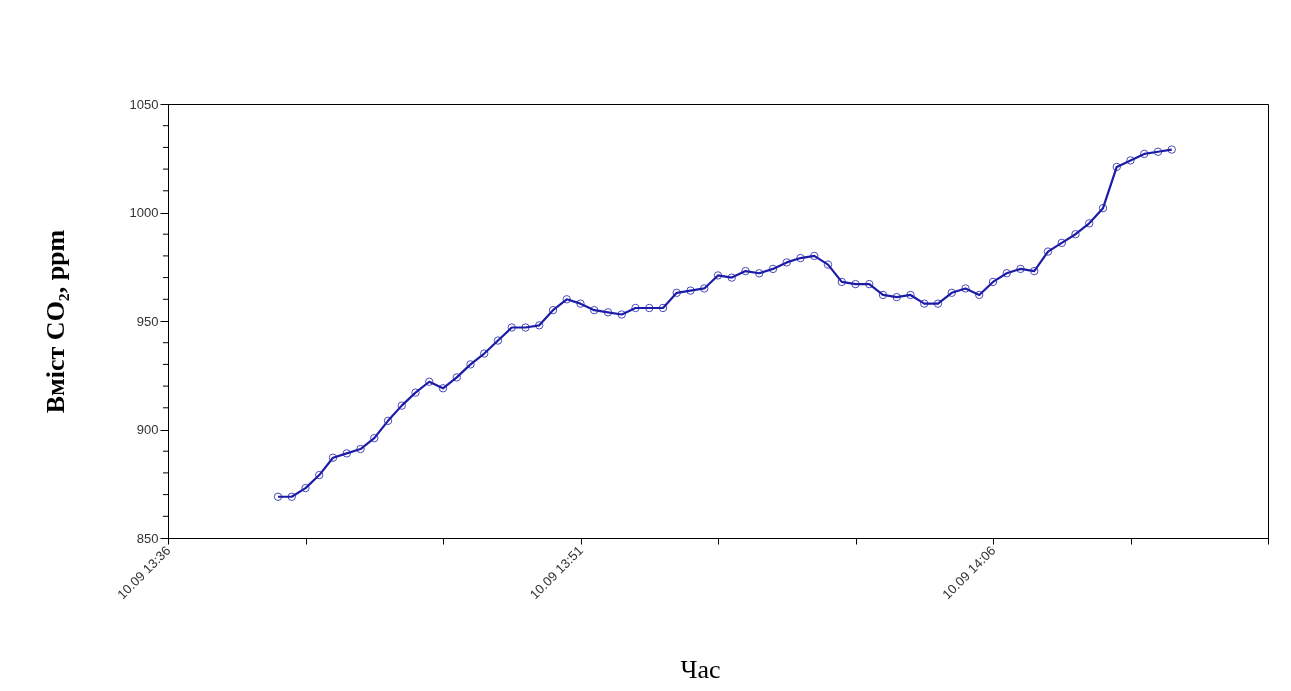 This screenshot has height=691, width=1291. I want to click on y-tick-label: 1050, so click(144, 104).